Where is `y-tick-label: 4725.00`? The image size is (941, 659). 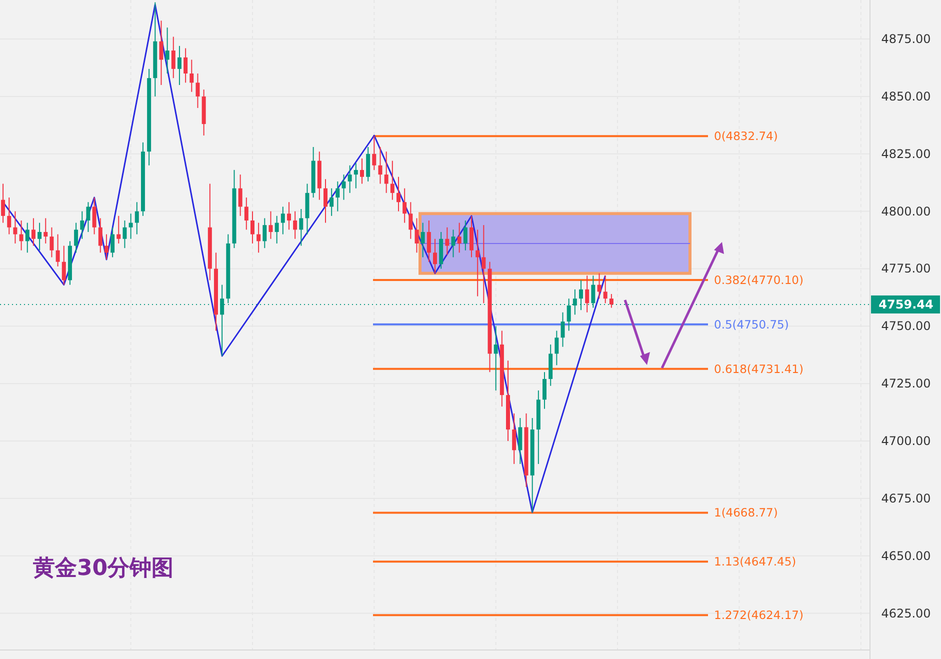 y-tick-label: 4725.00 is located at coordinates (906, 383).